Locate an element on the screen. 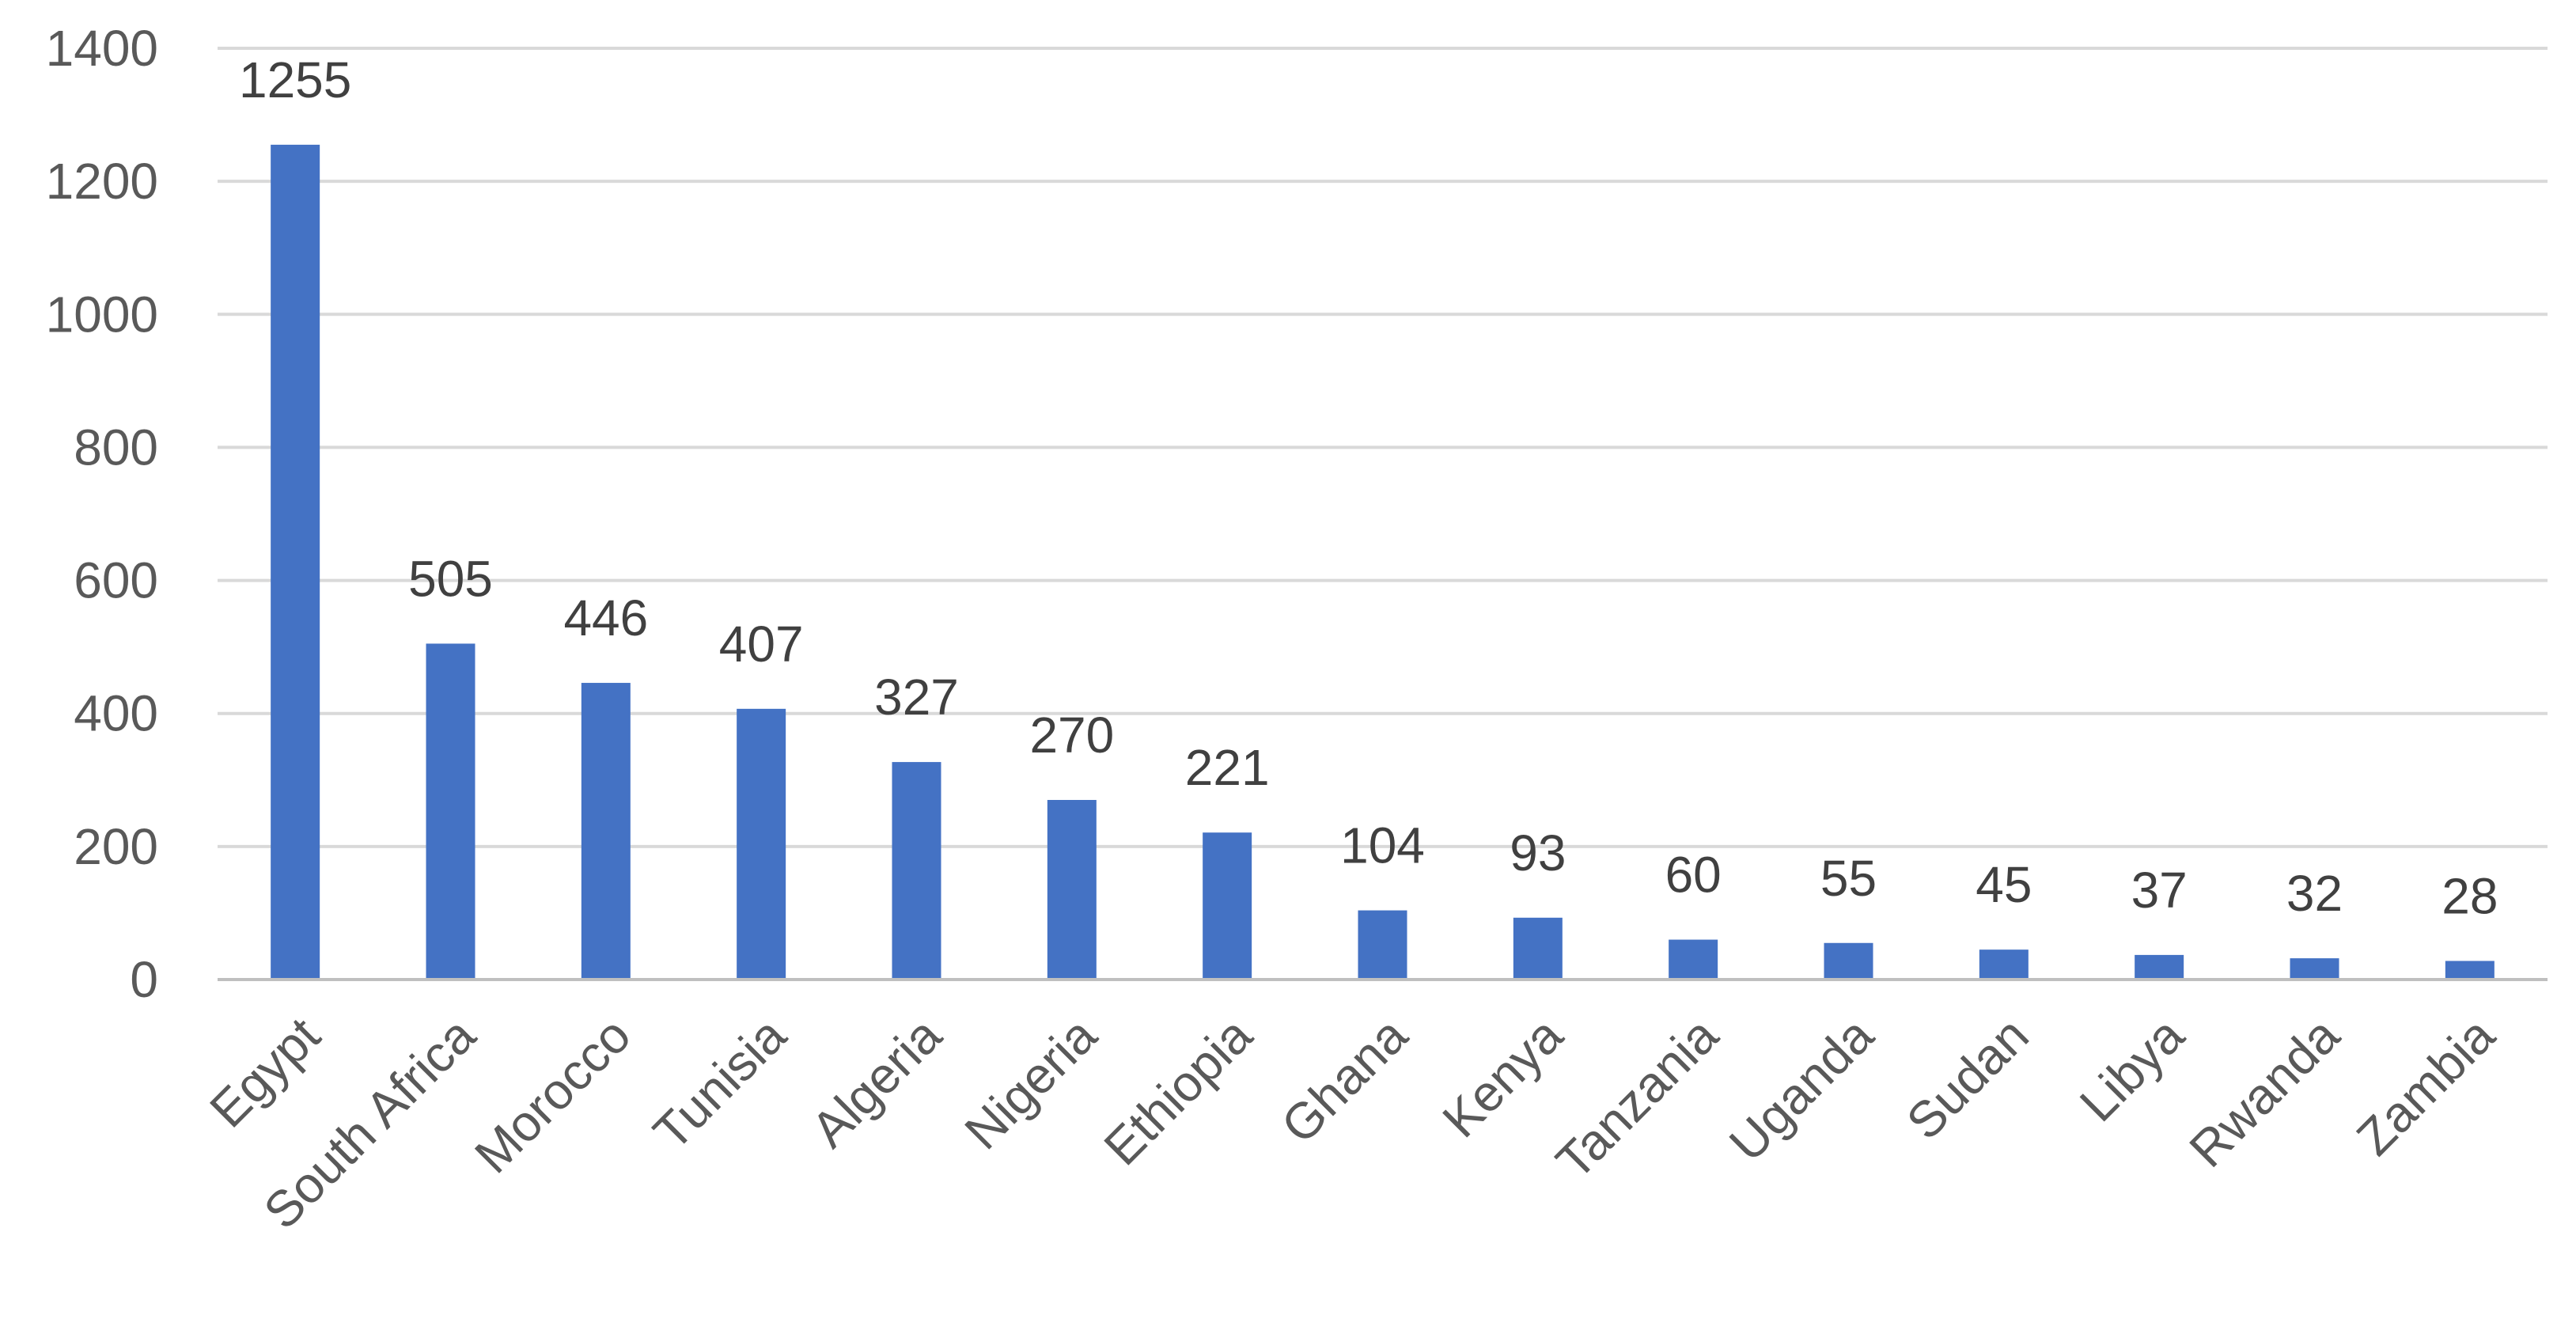 This screenshot has height=1319, width=2576. bar-nigeria is located at coordinates (1072, 890).